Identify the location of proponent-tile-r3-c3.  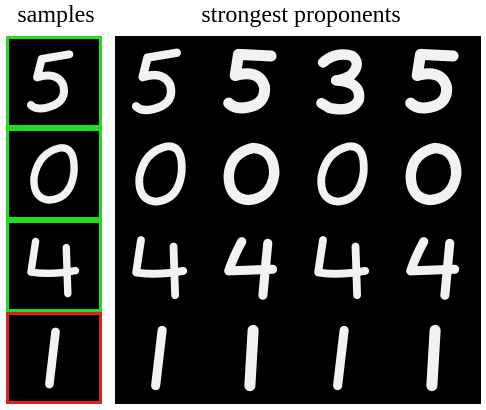
(342, 266).